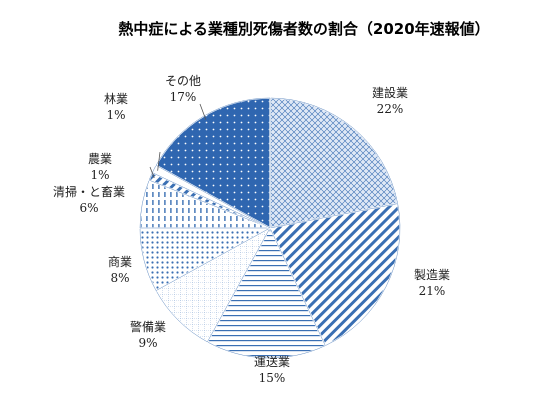 The width and height of the screenshot is (542, 405). Describe the element at coordinates (88, 208) in the screenshot. I see `slice-label-value-6: 6%` at that location.